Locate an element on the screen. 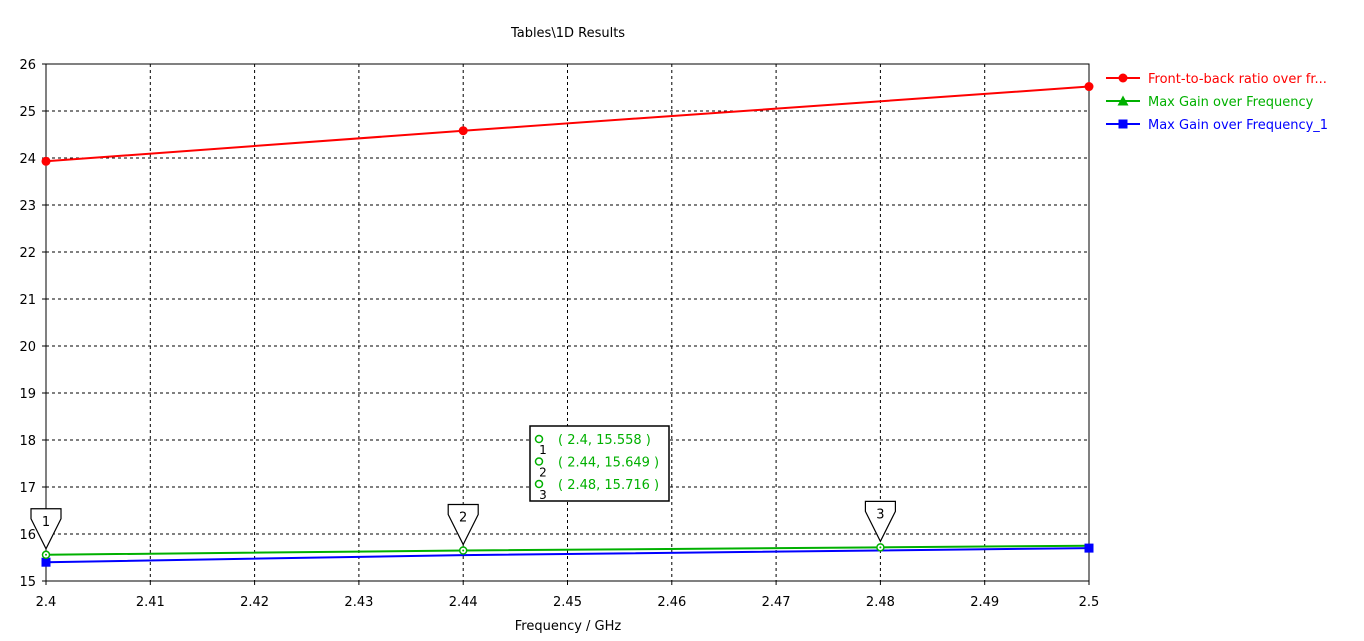  marker-info-frame is located at coordinates (599, 463).